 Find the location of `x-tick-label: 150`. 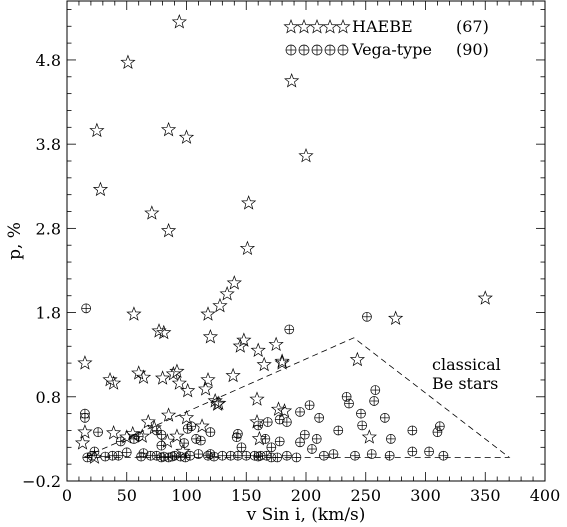

x-tick-label: 150 is located at coordinates (246, 495).